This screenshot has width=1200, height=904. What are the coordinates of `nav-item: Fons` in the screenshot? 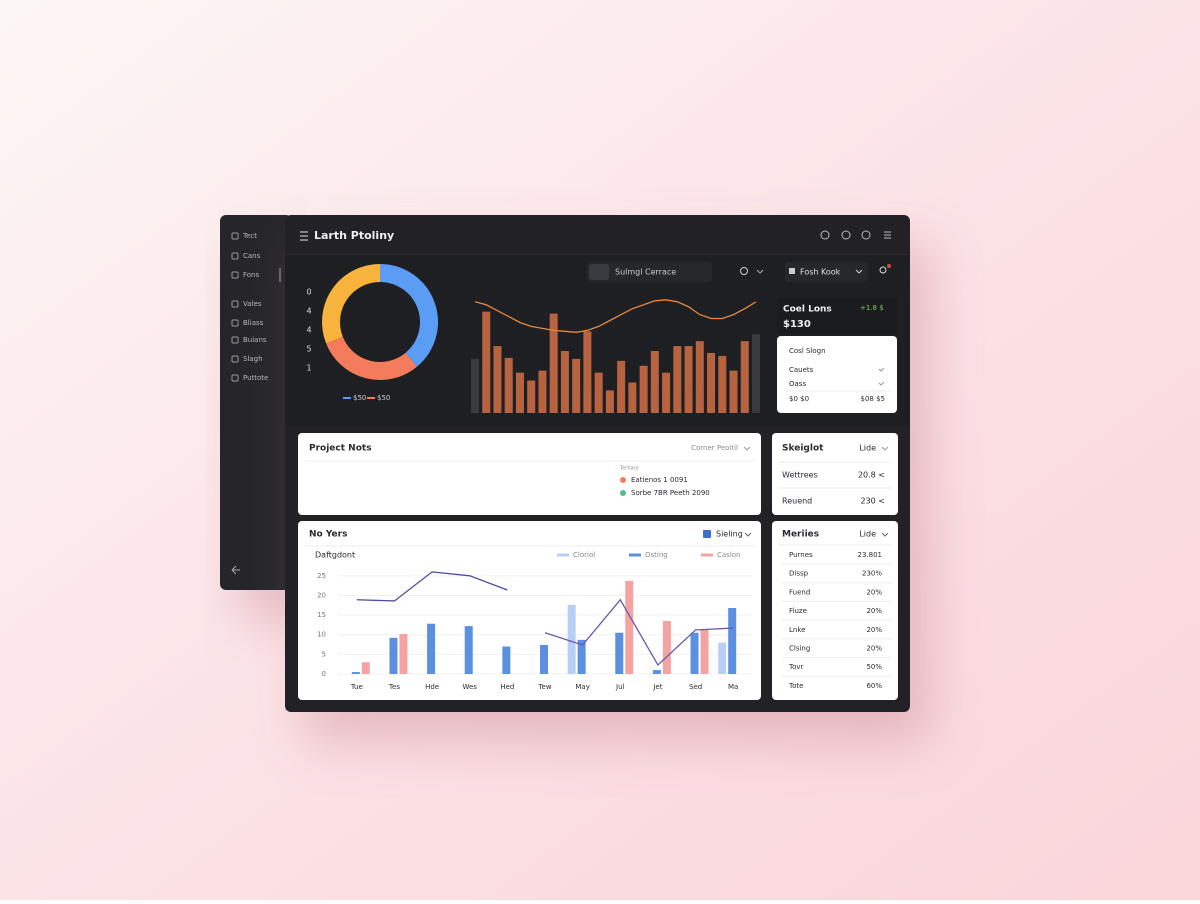 It's located at (251, 275).